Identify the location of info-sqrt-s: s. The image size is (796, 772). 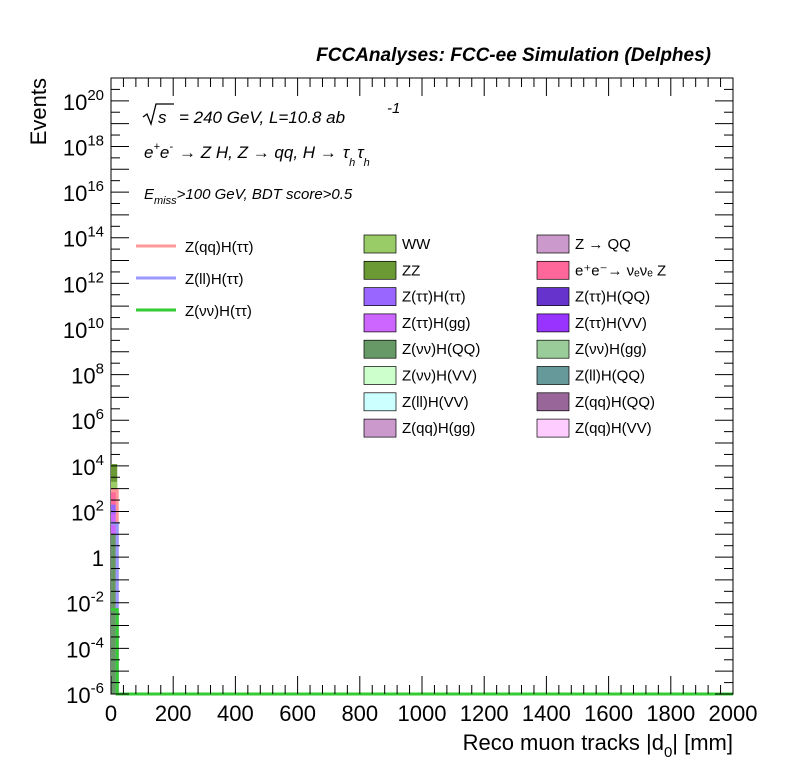
(162, 117).